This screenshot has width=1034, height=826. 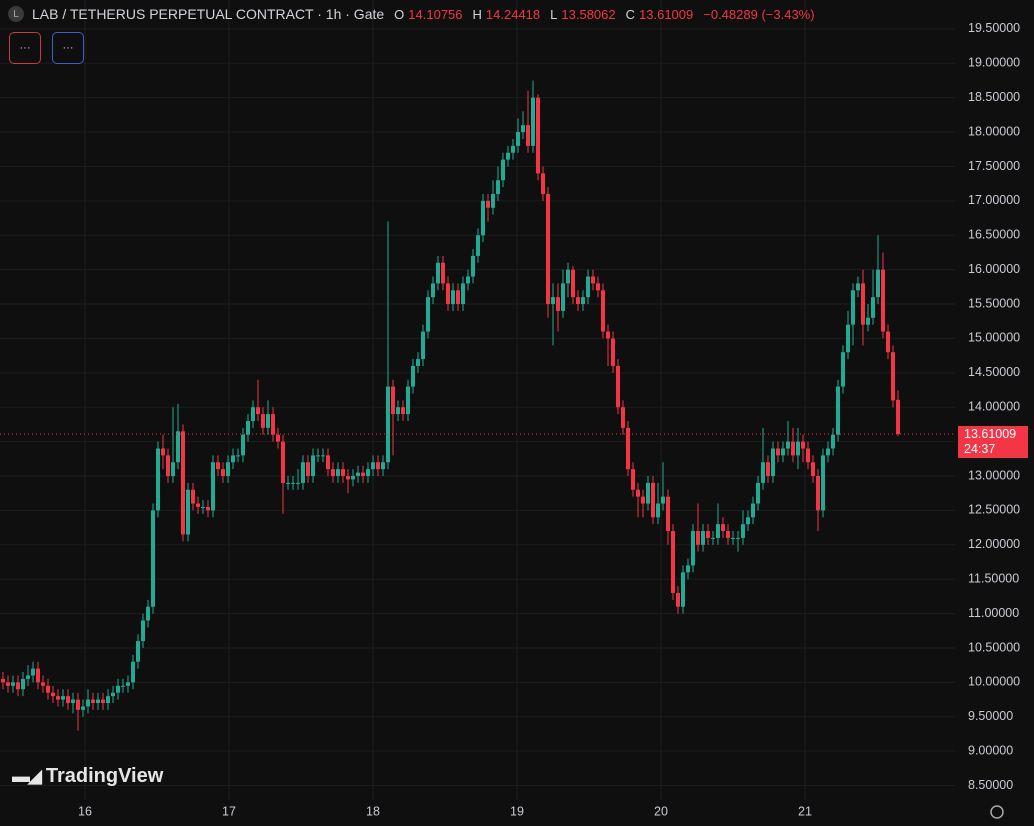 What do you see at coordinates (661, 811) in the screenshot?
I see `x-tick-label: 20` at bounding box center [661, 811].